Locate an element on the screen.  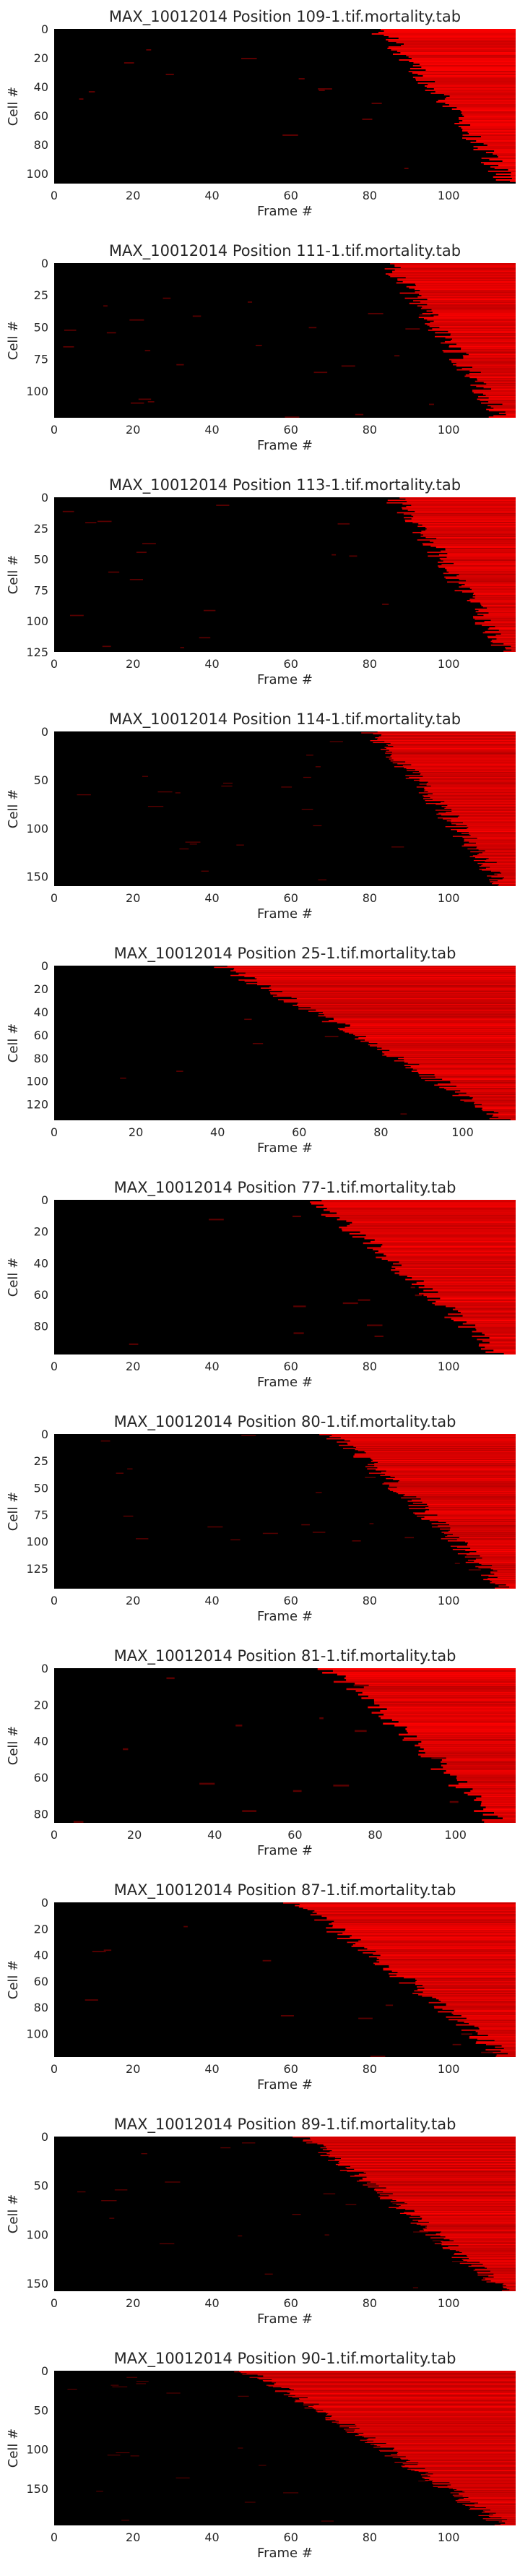
y-tick-label: 60 is located at coordinates (41, 1035).